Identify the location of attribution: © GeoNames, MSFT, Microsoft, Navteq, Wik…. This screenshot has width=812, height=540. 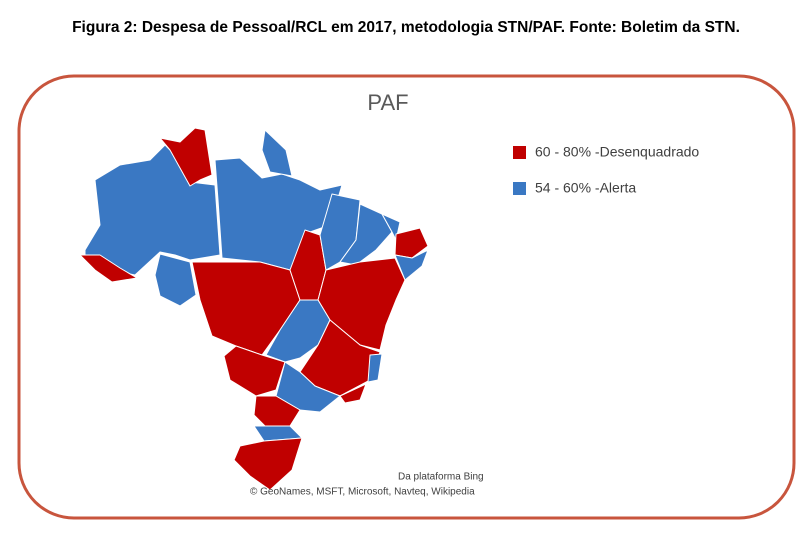
(362, 492).